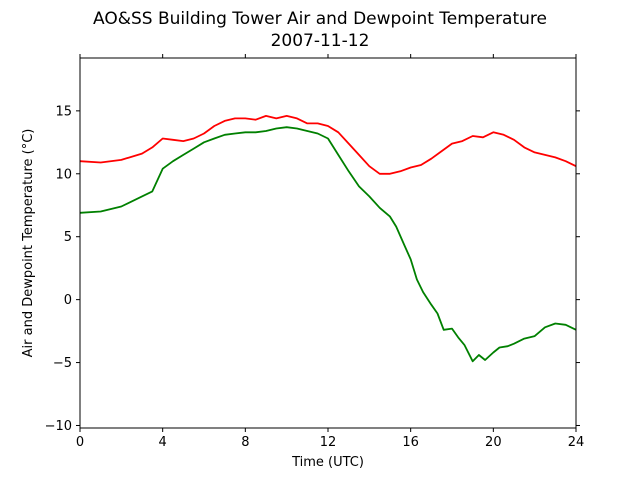 Image resolution: width=640 pixels, height=480 pixels. What do you see at coordinates (328, 442) in the screenshot?
I see `x-tick-label: 12` at bounding box center [328, 442].